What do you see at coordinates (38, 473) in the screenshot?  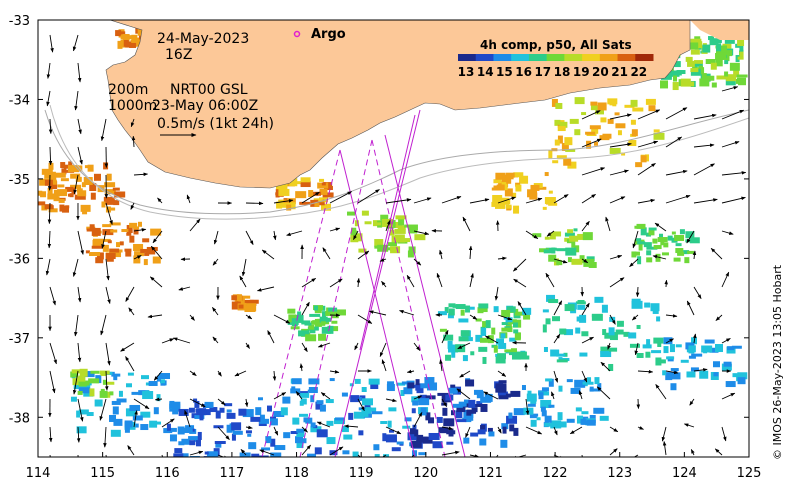 I see `x-tick-label: 114` at bounding box center [38, 473].